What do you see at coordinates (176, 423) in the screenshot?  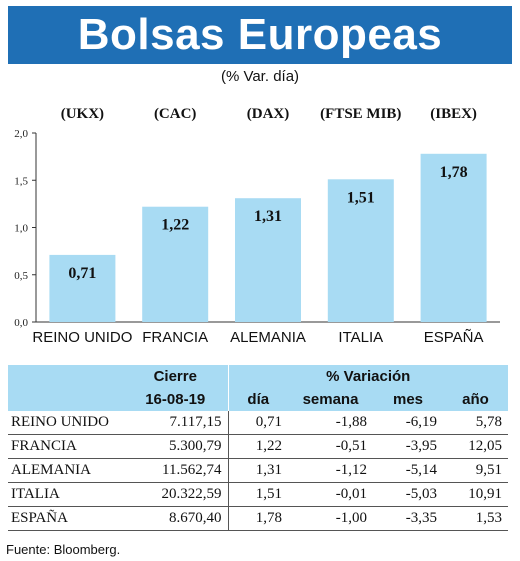 I see `table-cell-cierre: 7.117,15` at bounding box center [176, 423].